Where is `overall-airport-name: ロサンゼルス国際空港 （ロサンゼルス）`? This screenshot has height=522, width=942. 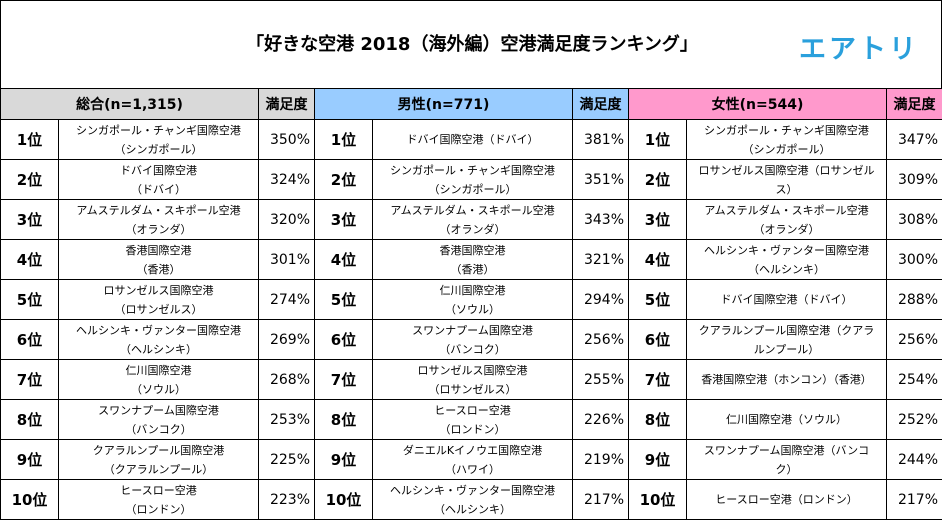 overall-airport-name: ロサンゼルス国際空港 （ロサンゼルス） is located at coordinates (158, 299).